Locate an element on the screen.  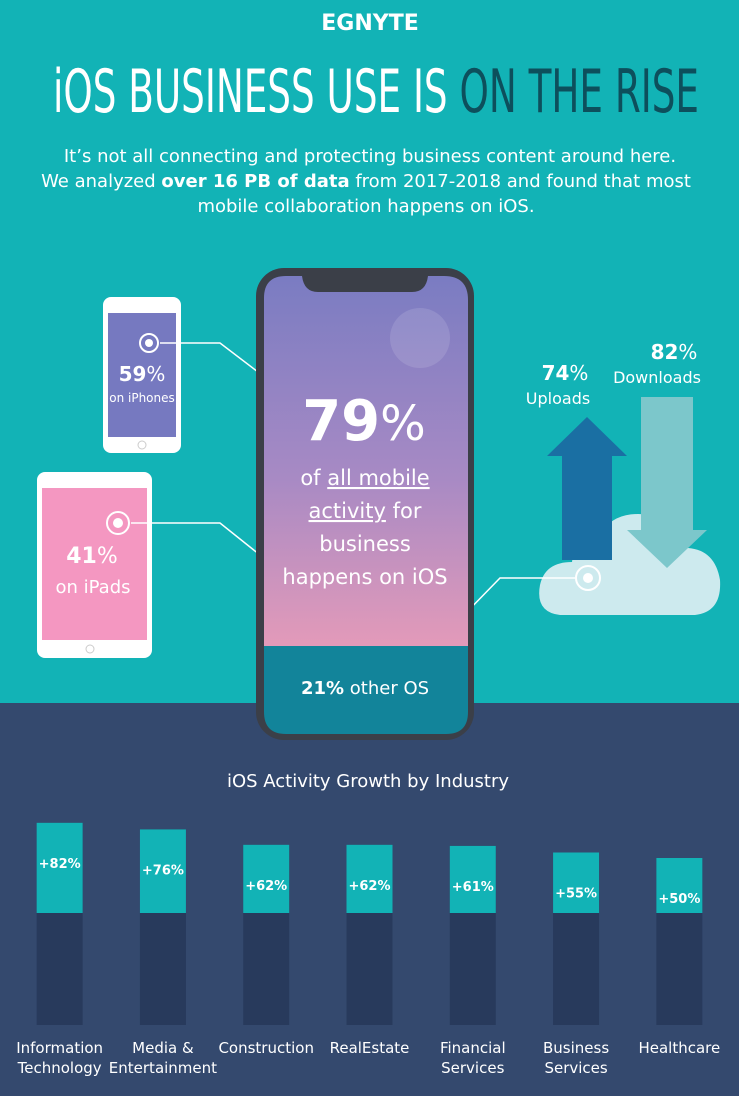
ios-word: for is located at coordinates (404, 511).